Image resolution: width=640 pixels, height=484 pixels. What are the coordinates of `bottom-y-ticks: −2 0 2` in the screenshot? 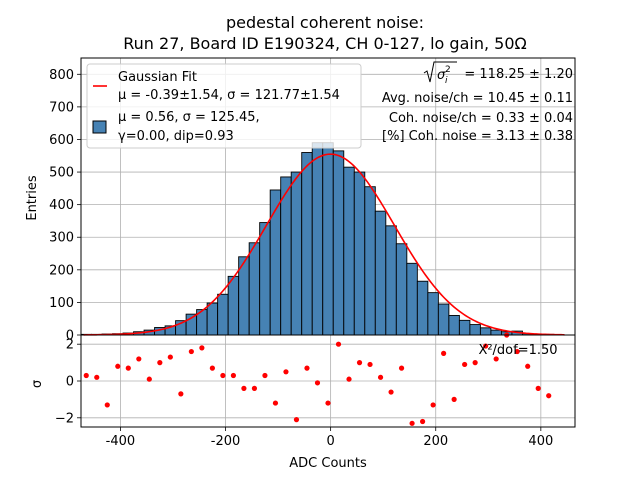 It's located at (68, 382).